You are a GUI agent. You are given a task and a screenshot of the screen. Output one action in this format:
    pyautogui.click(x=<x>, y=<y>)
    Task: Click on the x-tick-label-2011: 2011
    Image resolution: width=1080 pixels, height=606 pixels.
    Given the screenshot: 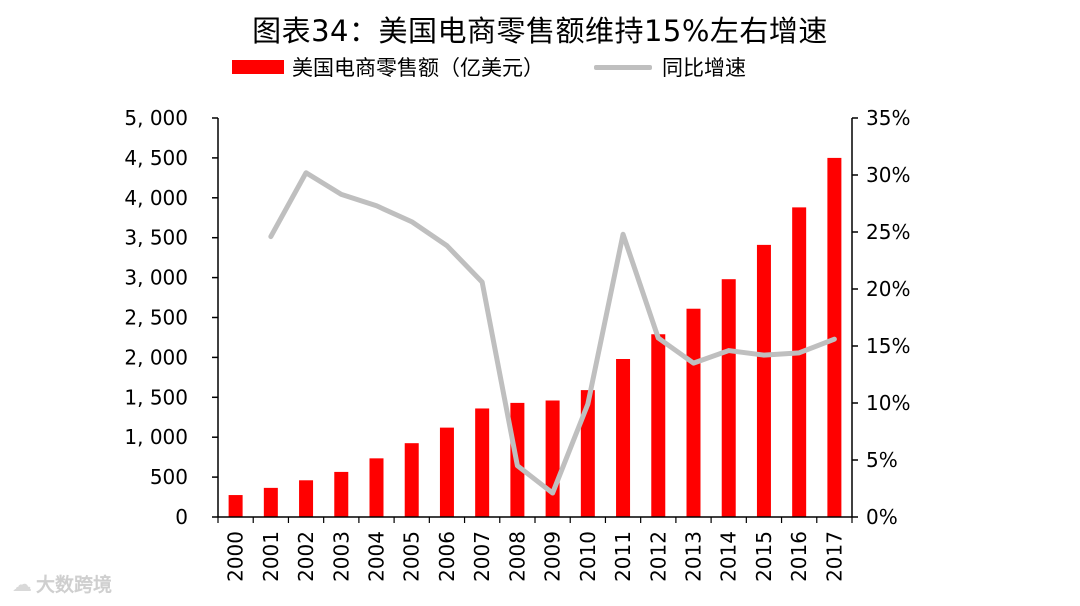 What is the action you would take?
    pyautogui.click(x=623, y=556)
    